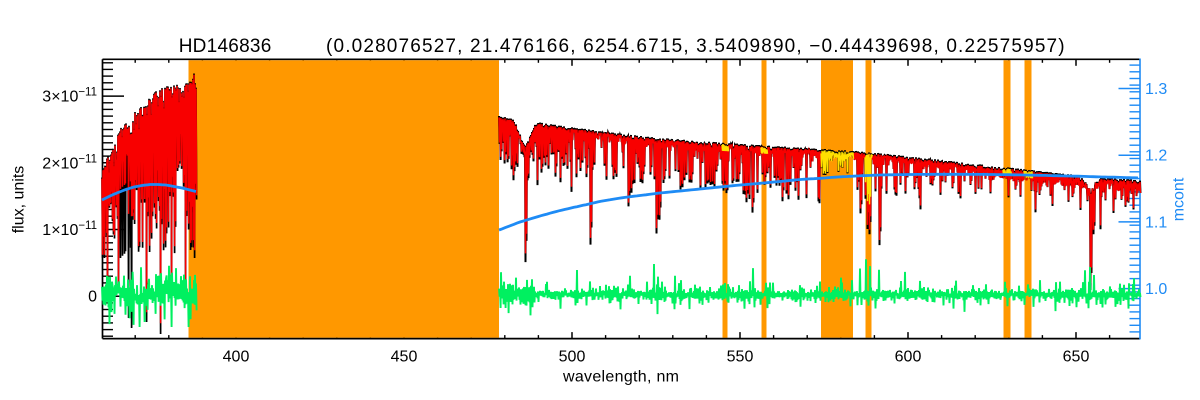 The image size is (1200, 400). Describe the element at coordinates (225, 46) in the screenshot. I see `svg-text: HD146836` at that location.